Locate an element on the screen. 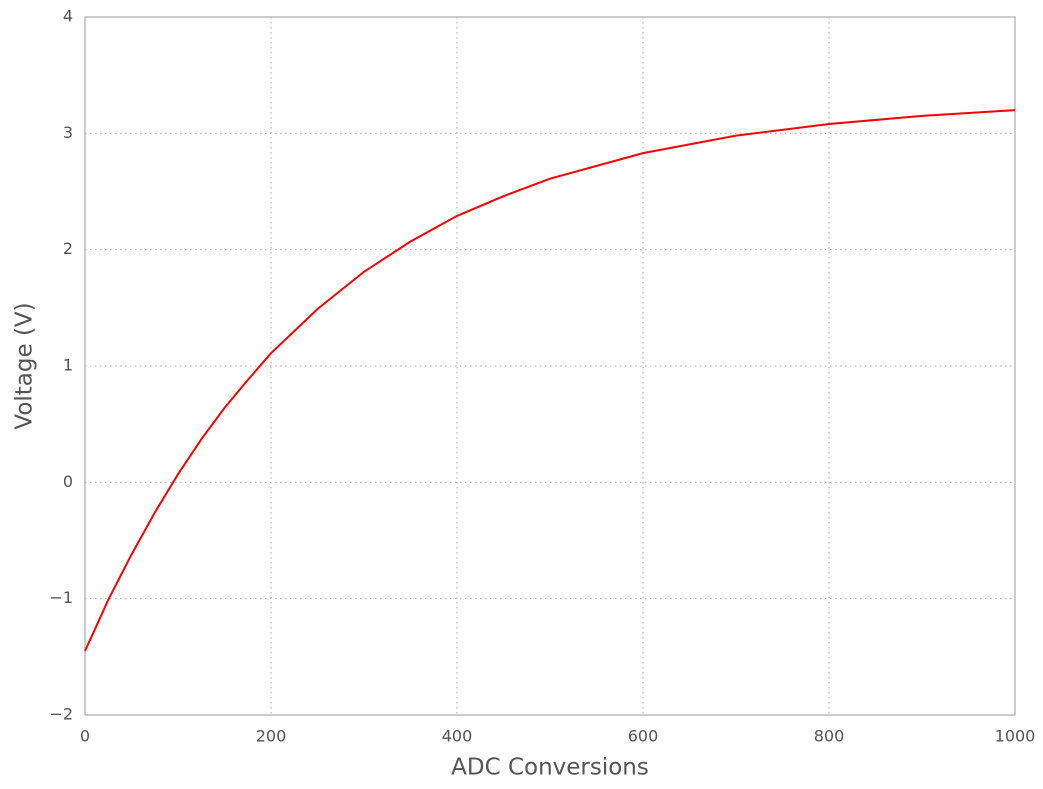 The height and width of the screenshot is (789, 1043). x-tick-label: 800 is located at coordinates (829, 736).